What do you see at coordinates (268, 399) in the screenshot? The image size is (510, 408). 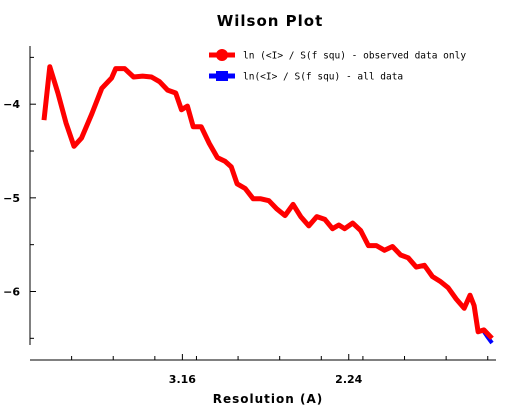 I see `x-axis-label: Resolution (A)` at bounding box center [268, 399].